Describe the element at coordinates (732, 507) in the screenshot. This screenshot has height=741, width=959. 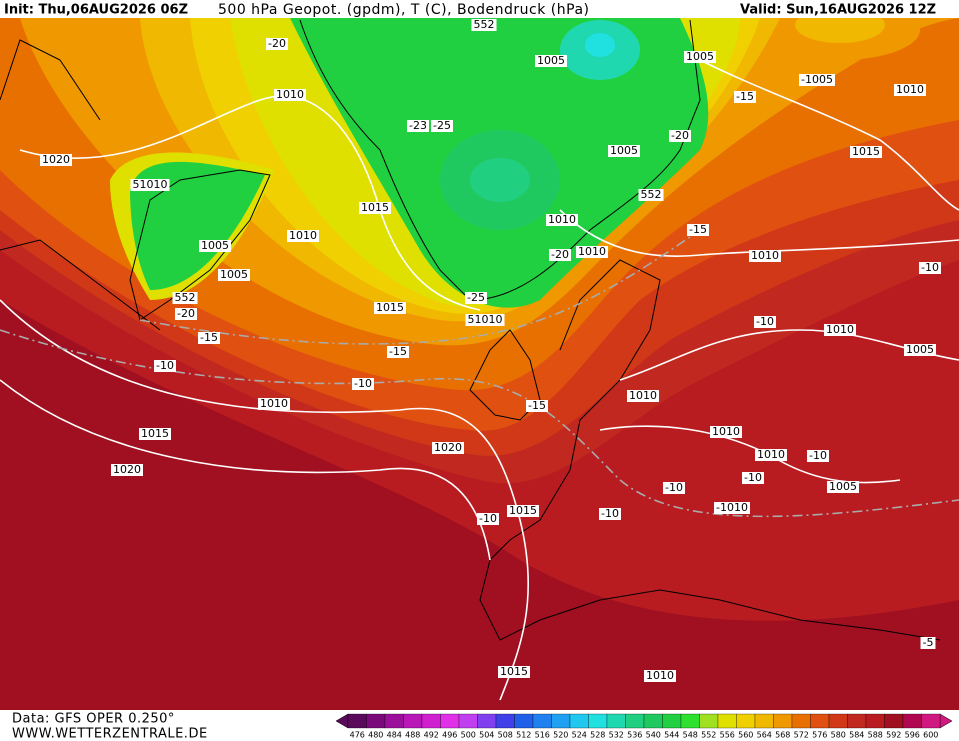
I see `contour-label-text: -1010` at that location.